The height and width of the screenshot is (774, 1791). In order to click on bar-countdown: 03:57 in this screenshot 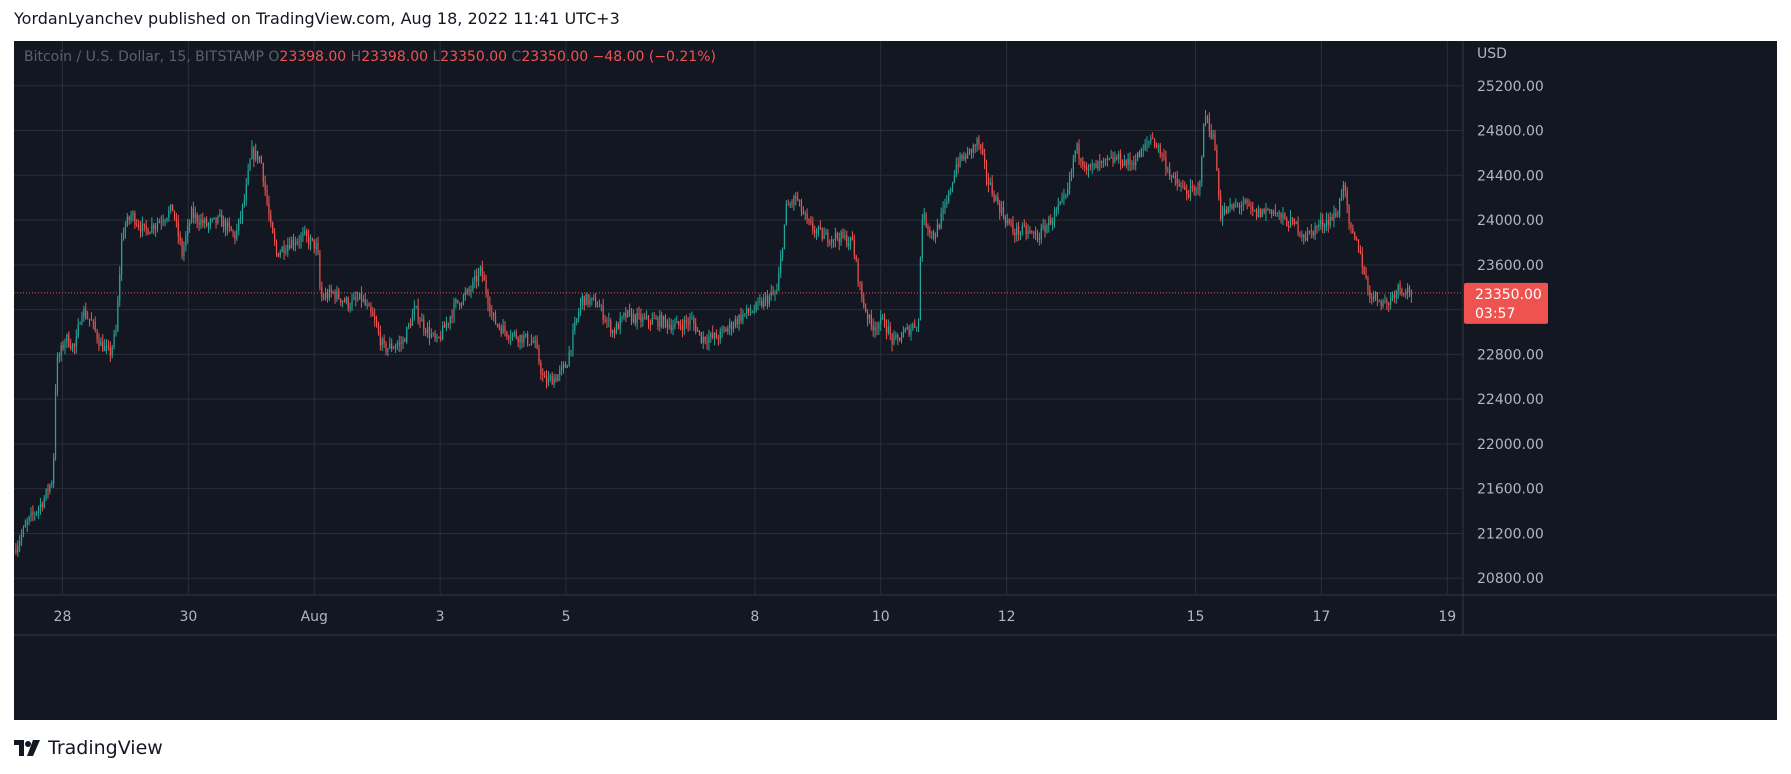, I will do `click(1495, 314)`.